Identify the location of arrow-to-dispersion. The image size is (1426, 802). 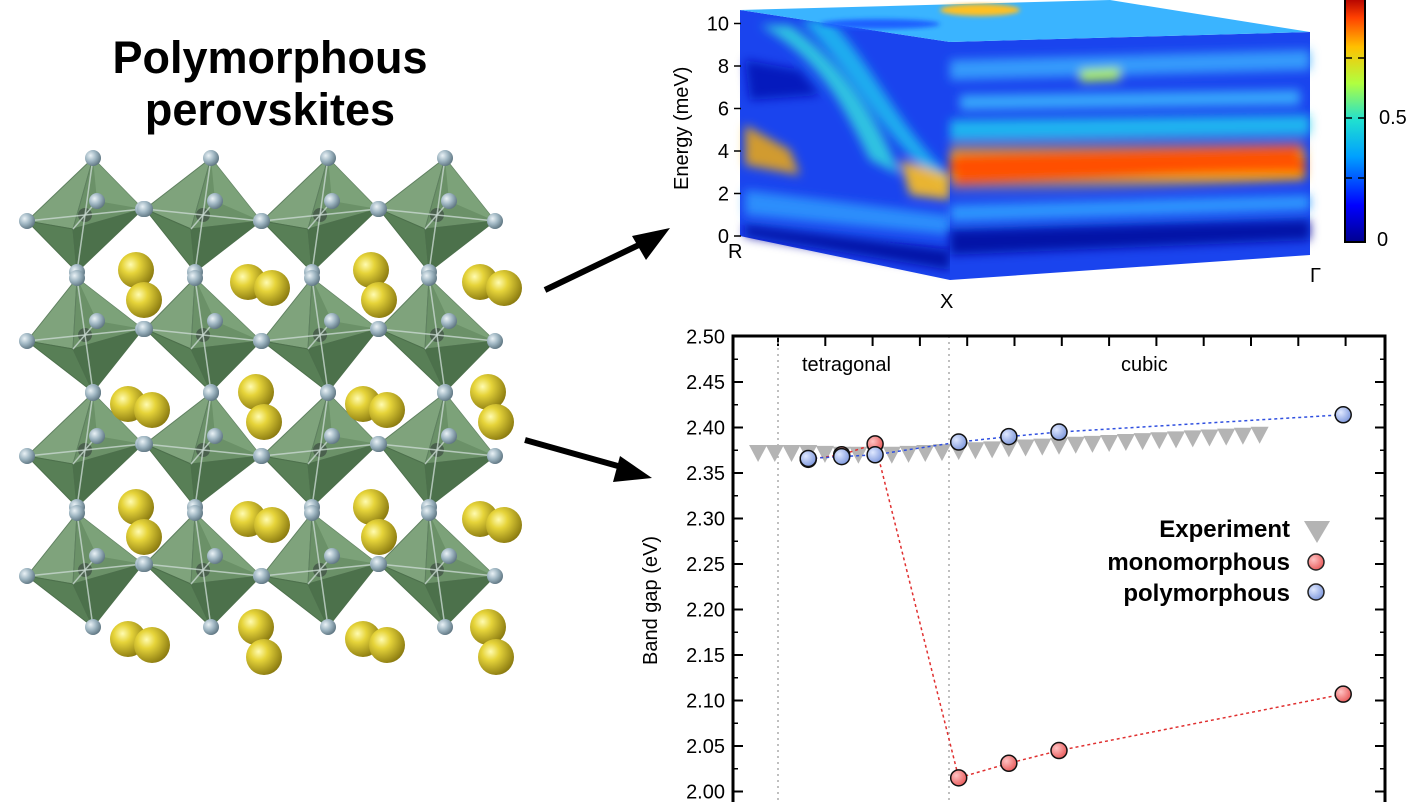
(606, 260).